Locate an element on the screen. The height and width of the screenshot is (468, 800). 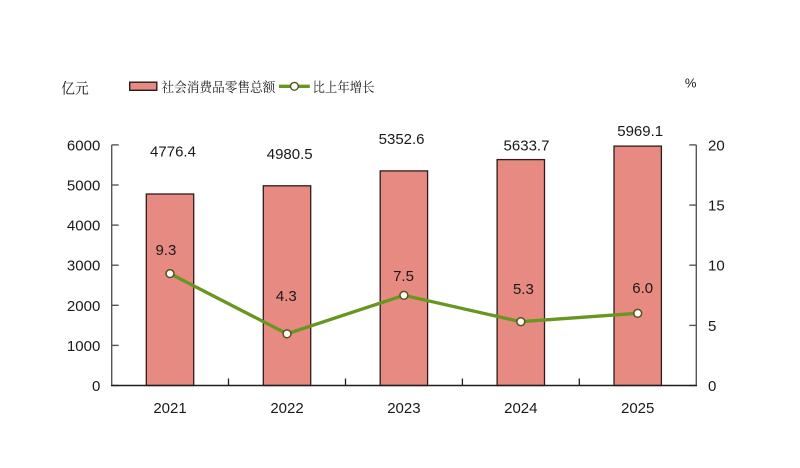
svg-text: 4776.4 is located at coordinates (173, 152).